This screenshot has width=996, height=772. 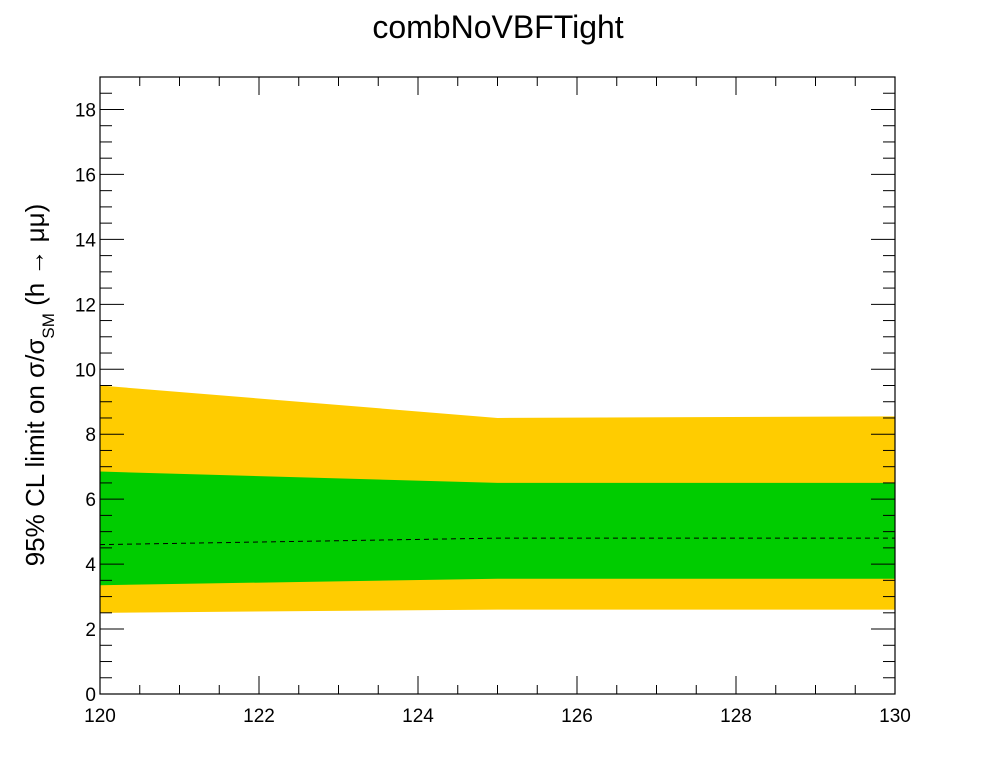 I want to click on y-tick-label: 10, so click(x=85, y=370).